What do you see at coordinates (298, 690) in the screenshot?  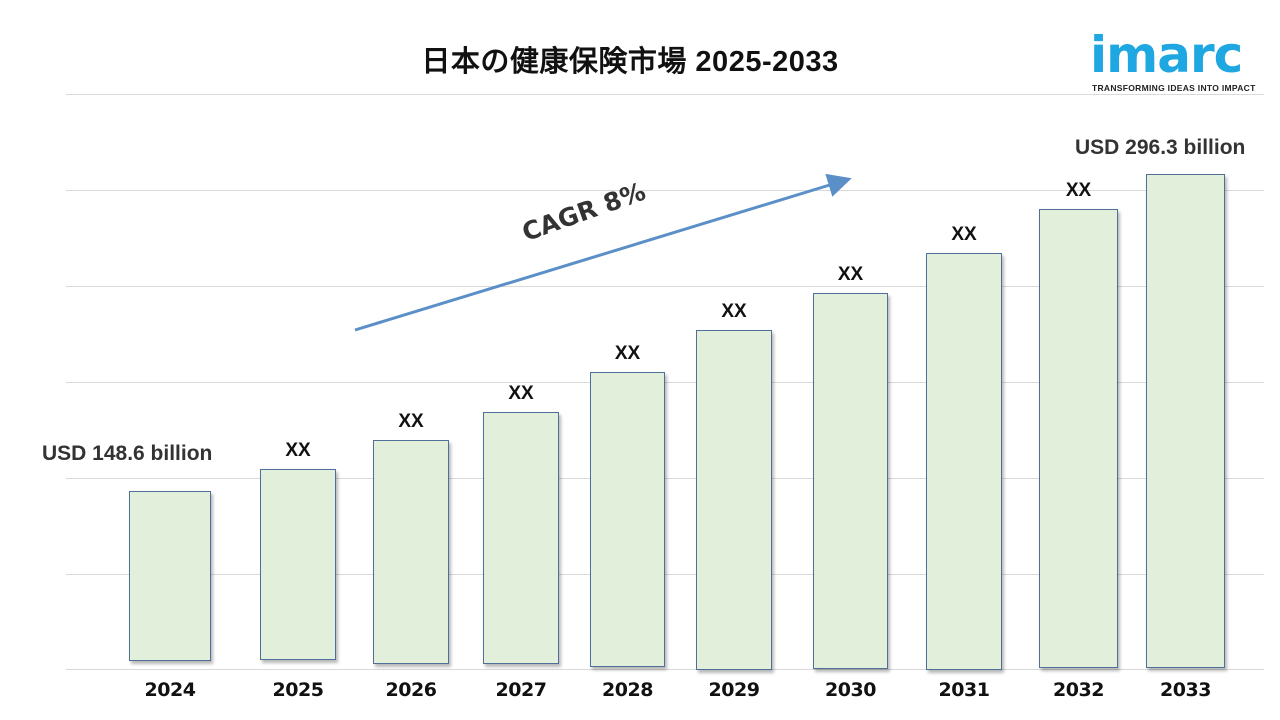 I see `x-axis-tick-label: 2025` at bounding box center [298, 690].